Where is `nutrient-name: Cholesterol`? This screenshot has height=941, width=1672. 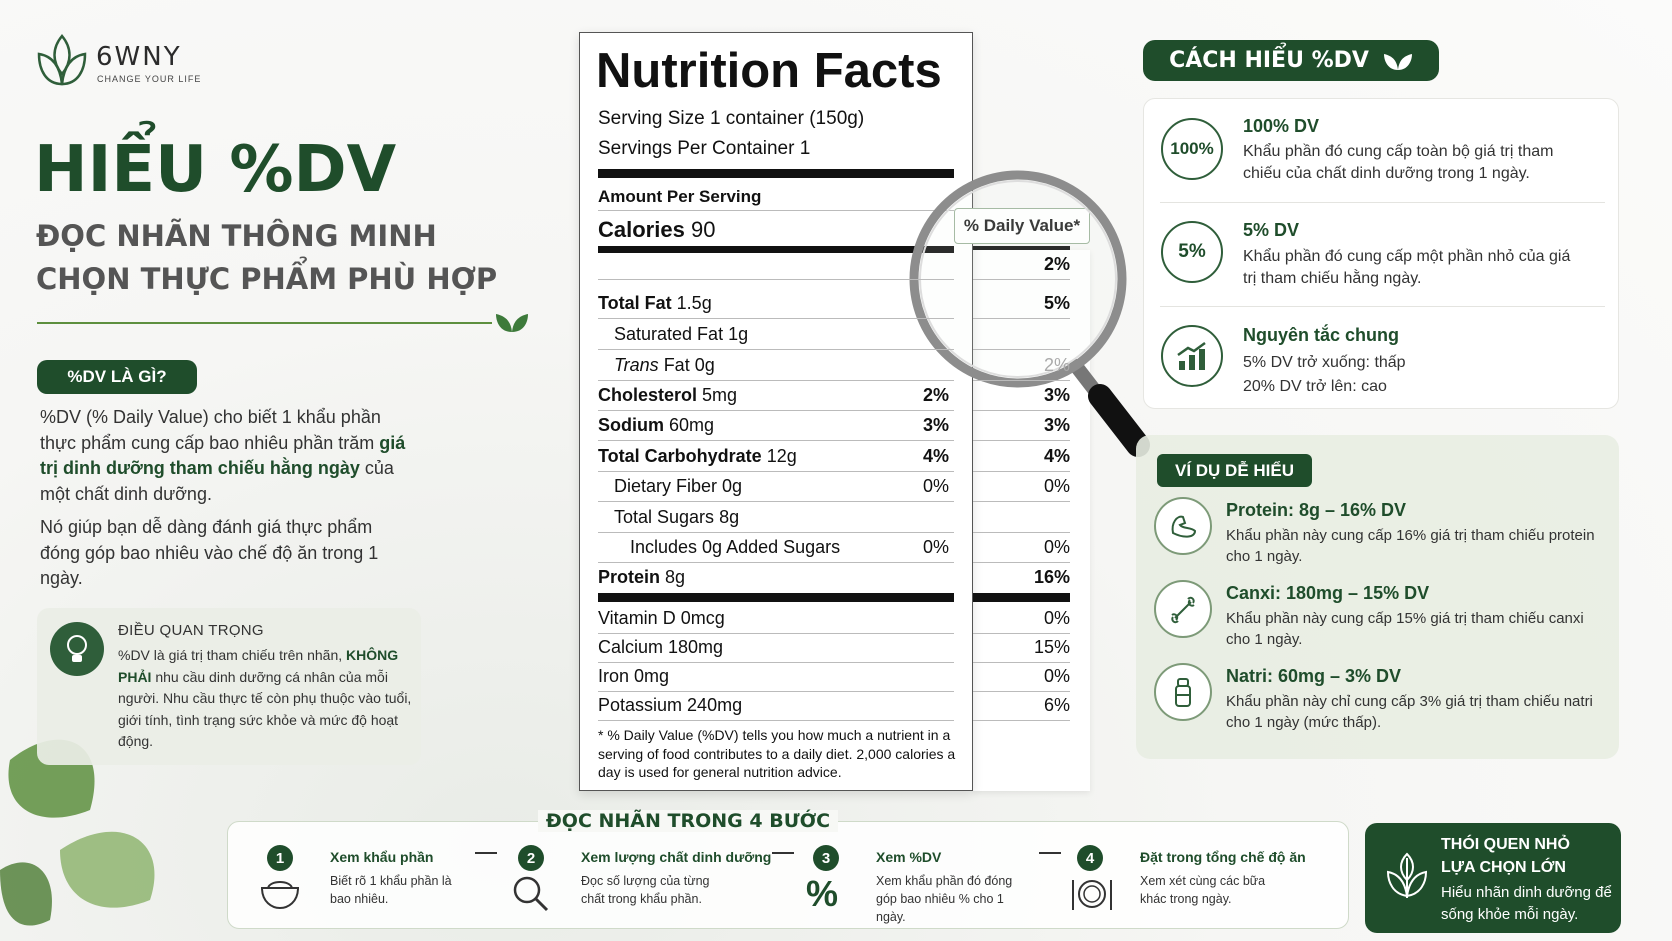
nutrient-name: Cholesterol is located at coordinates (648, 395).